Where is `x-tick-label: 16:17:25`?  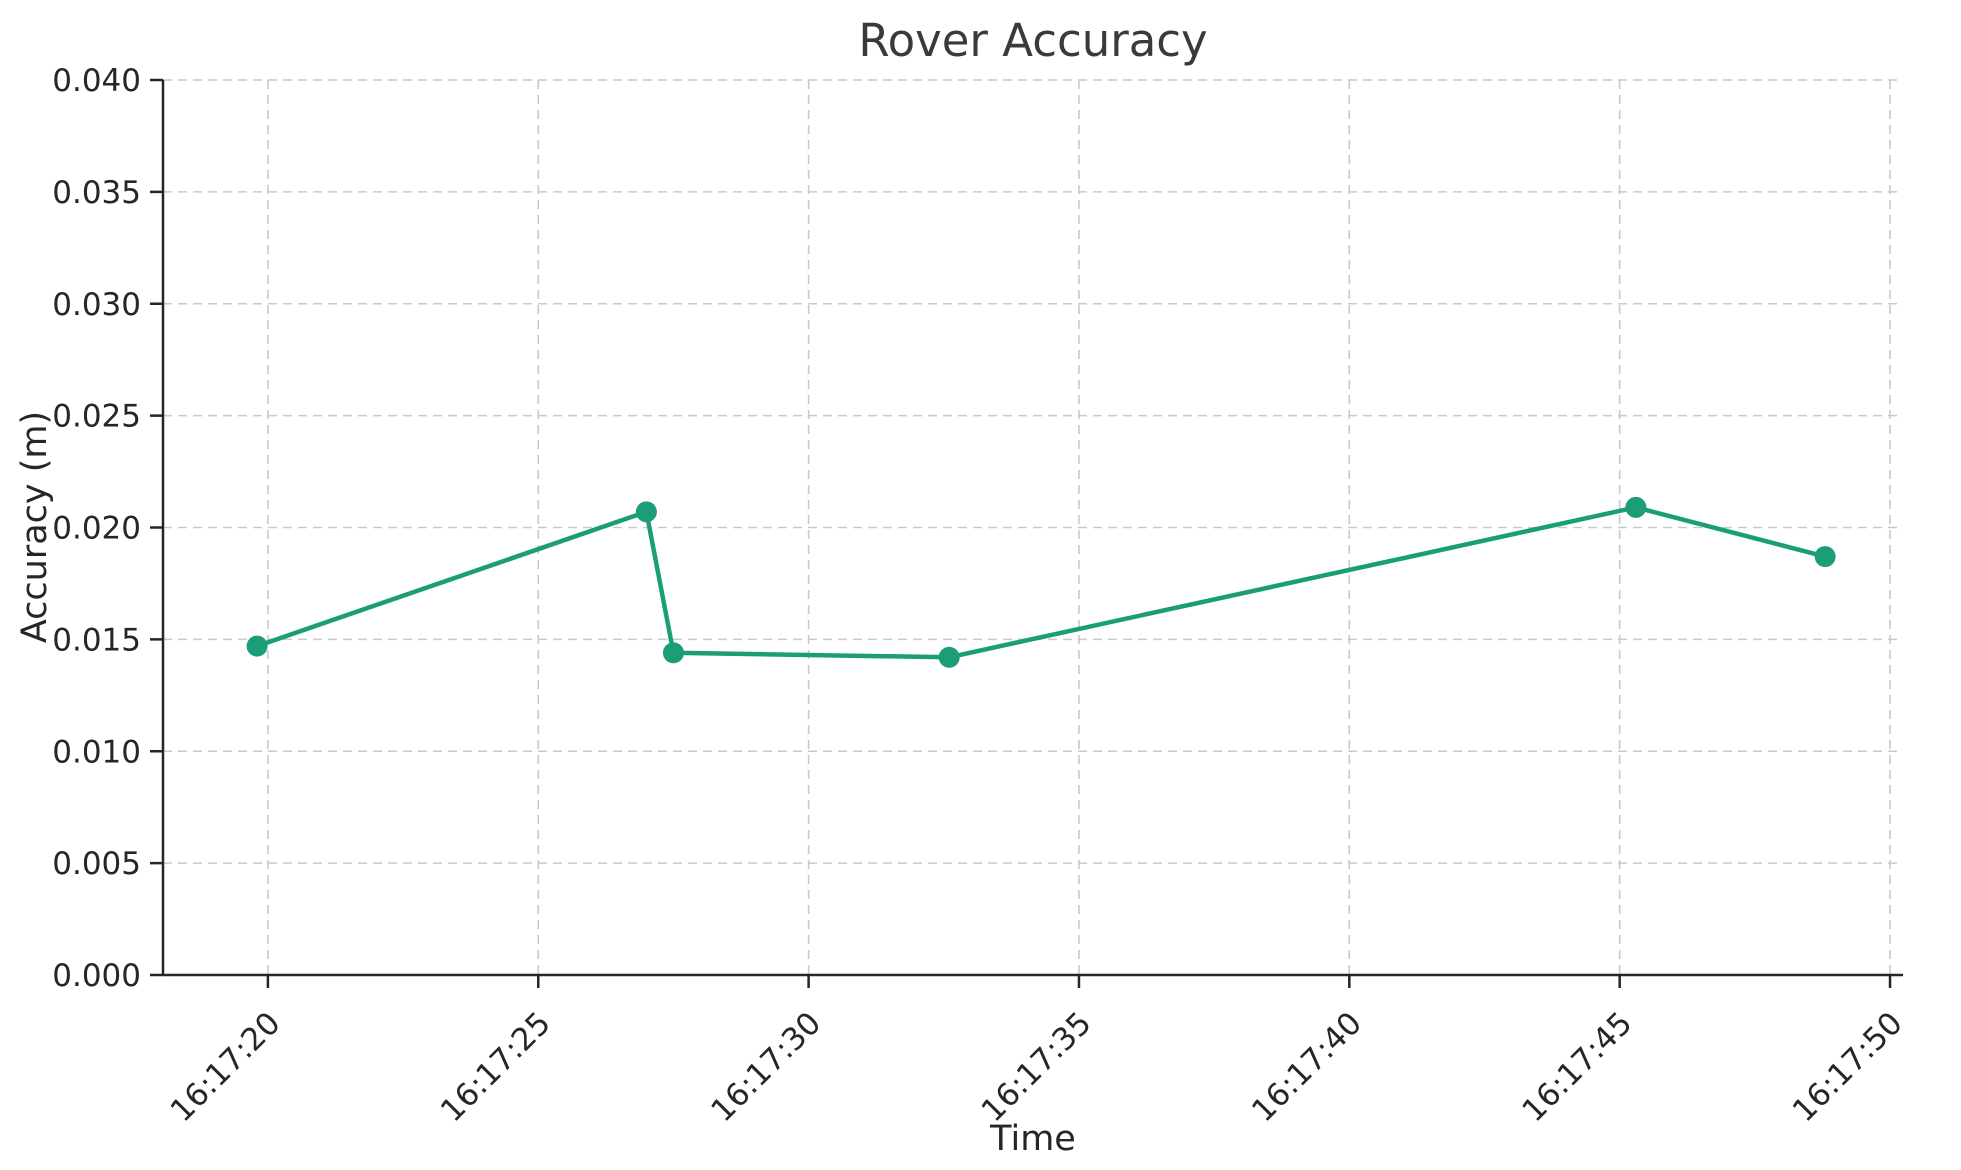 x-tick-label: 16:17:25 is located at coordinates (496, 1067).